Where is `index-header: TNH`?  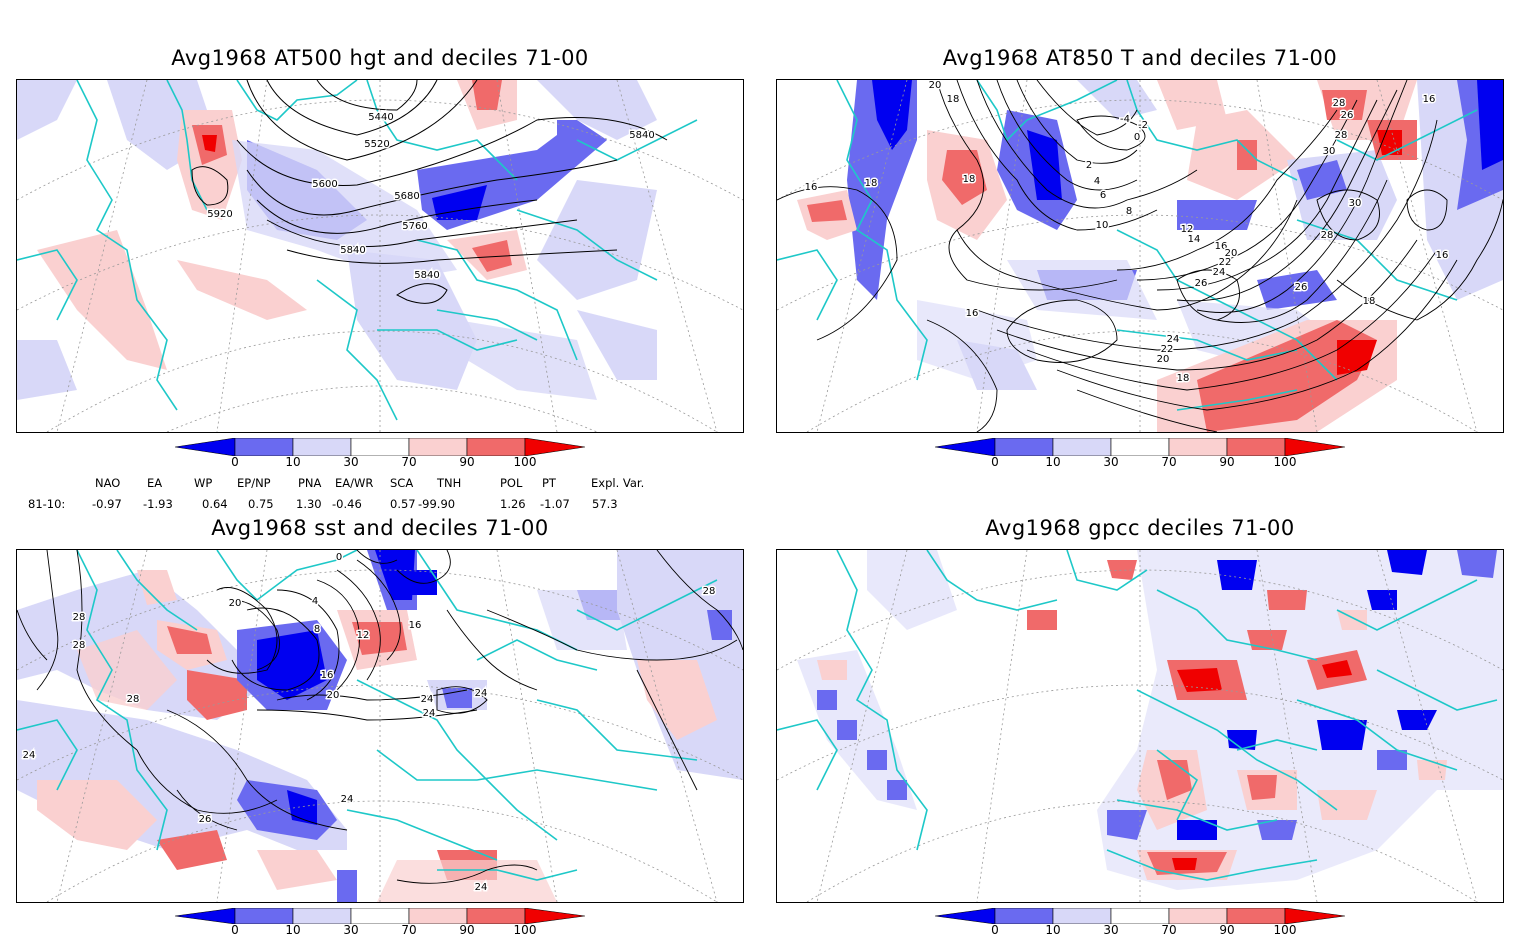 index-header: TNH is located at coordinates (449, 483).